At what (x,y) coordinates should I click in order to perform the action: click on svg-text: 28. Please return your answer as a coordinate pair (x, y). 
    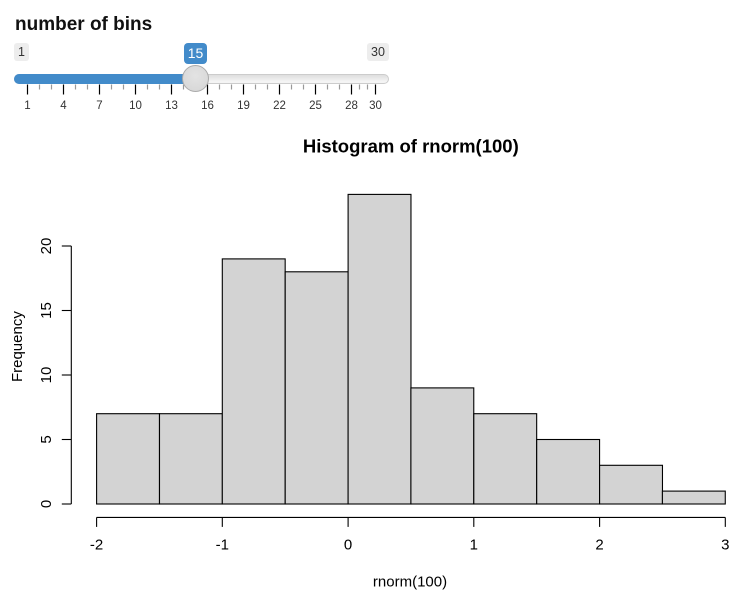
    Looking at the image, I should click on (351, 106).